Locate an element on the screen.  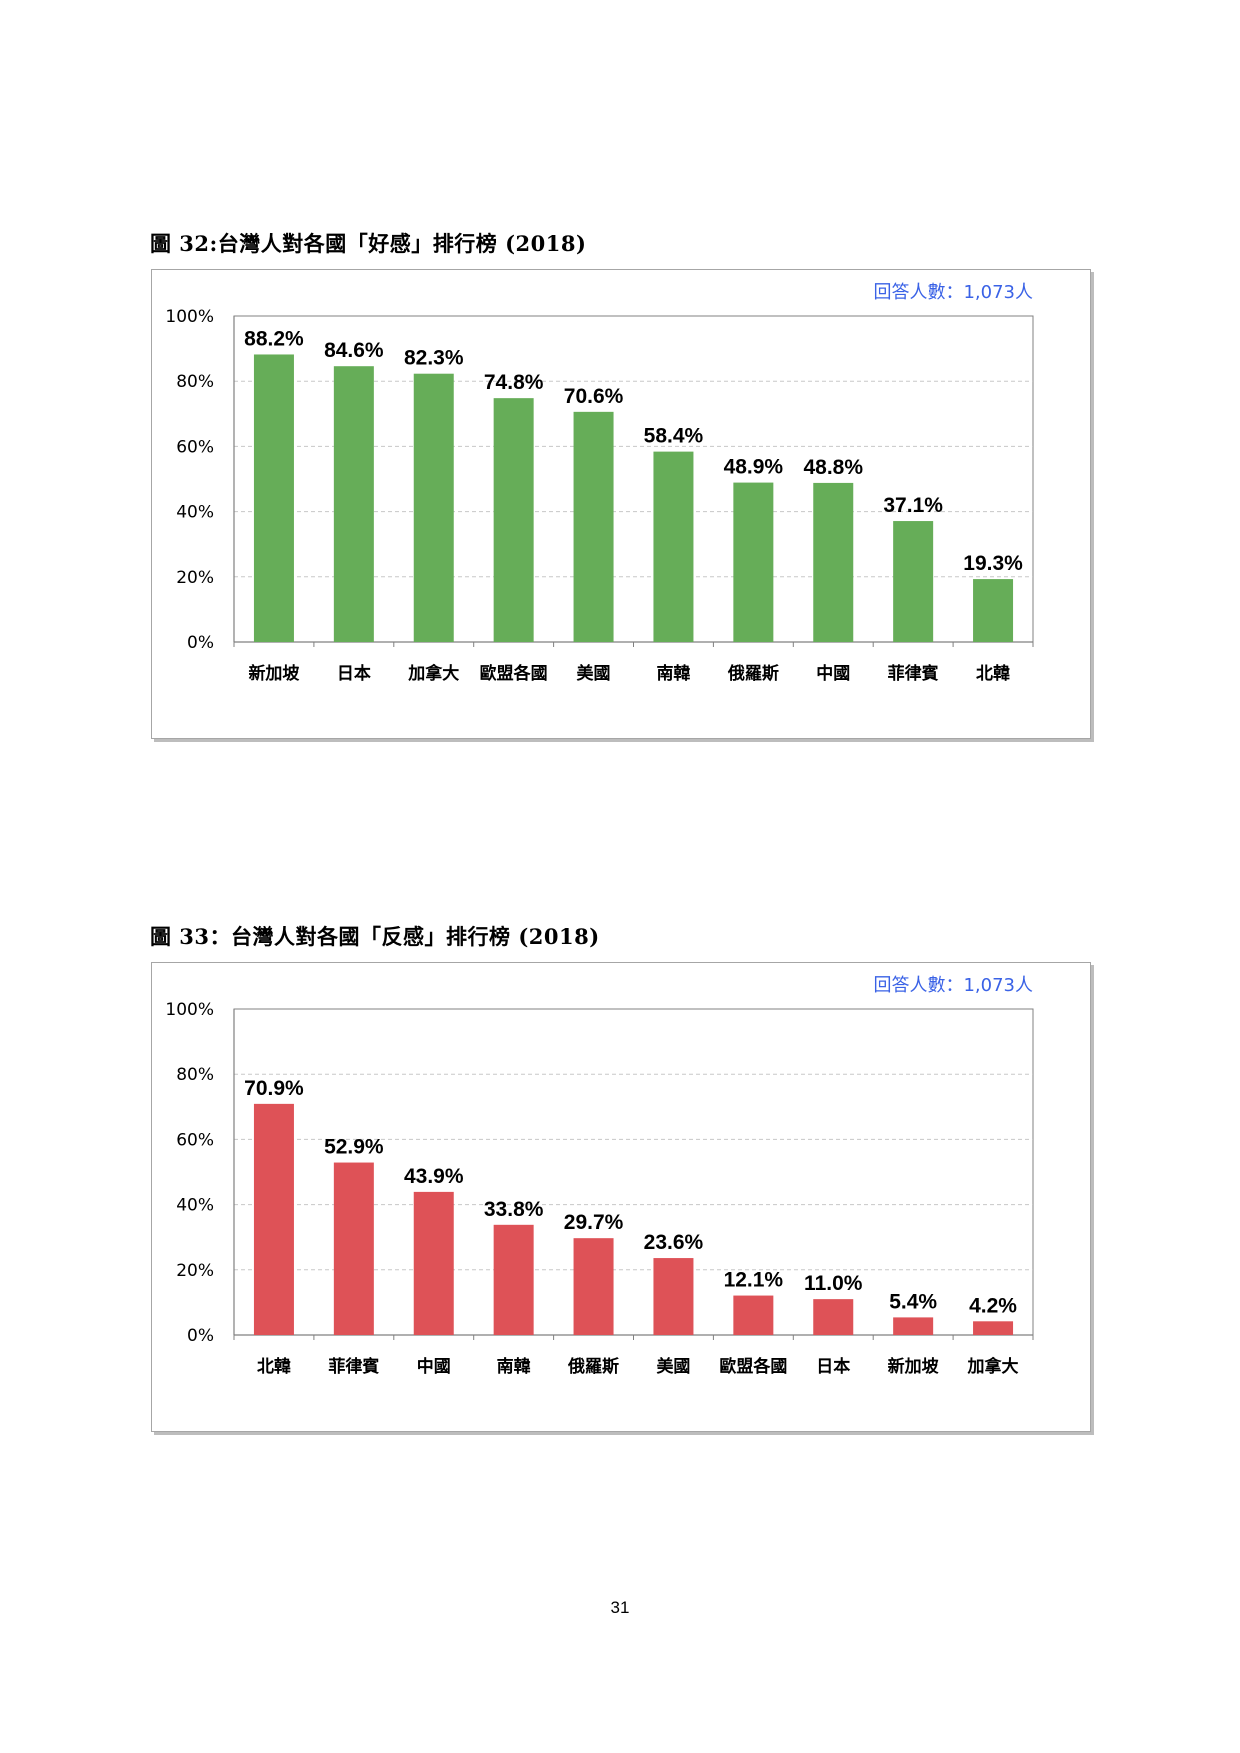
data-label: 88.2% is located at coordinates (274, 338).